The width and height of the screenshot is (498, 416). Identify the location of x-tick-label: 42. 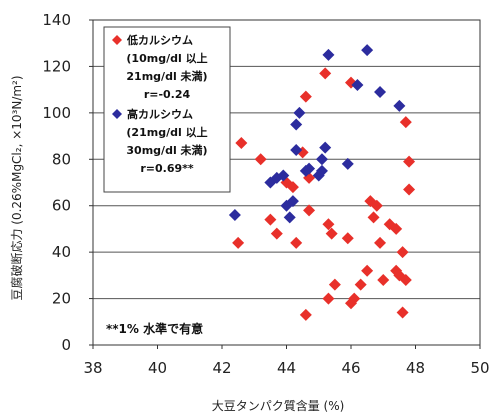
(221, 368).